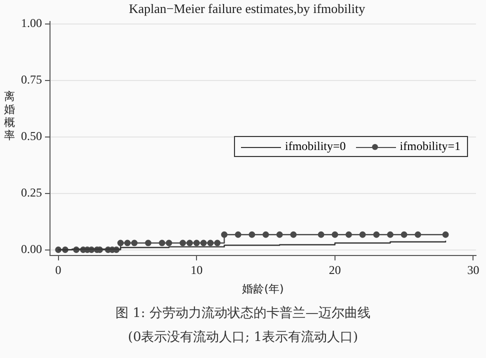 The width and height of the screenshot is (486, 358). I want to click on y-tick-label: 0.75, so click(31, 79).